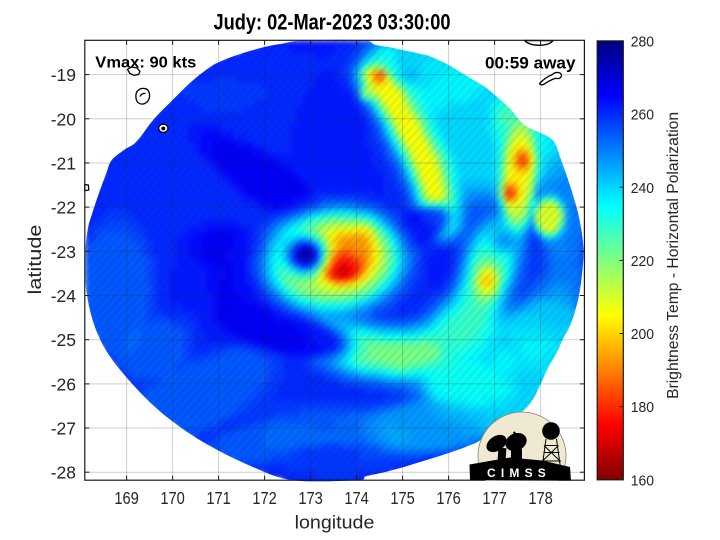 Image resolution: width=720 pixels, height=540 pixels. What do you see at coordinates (332, 21) in the screenshot?
I see `svg-text: Judy: 02-Mar-2023 03:30:00` at bounding box center [332, 21].